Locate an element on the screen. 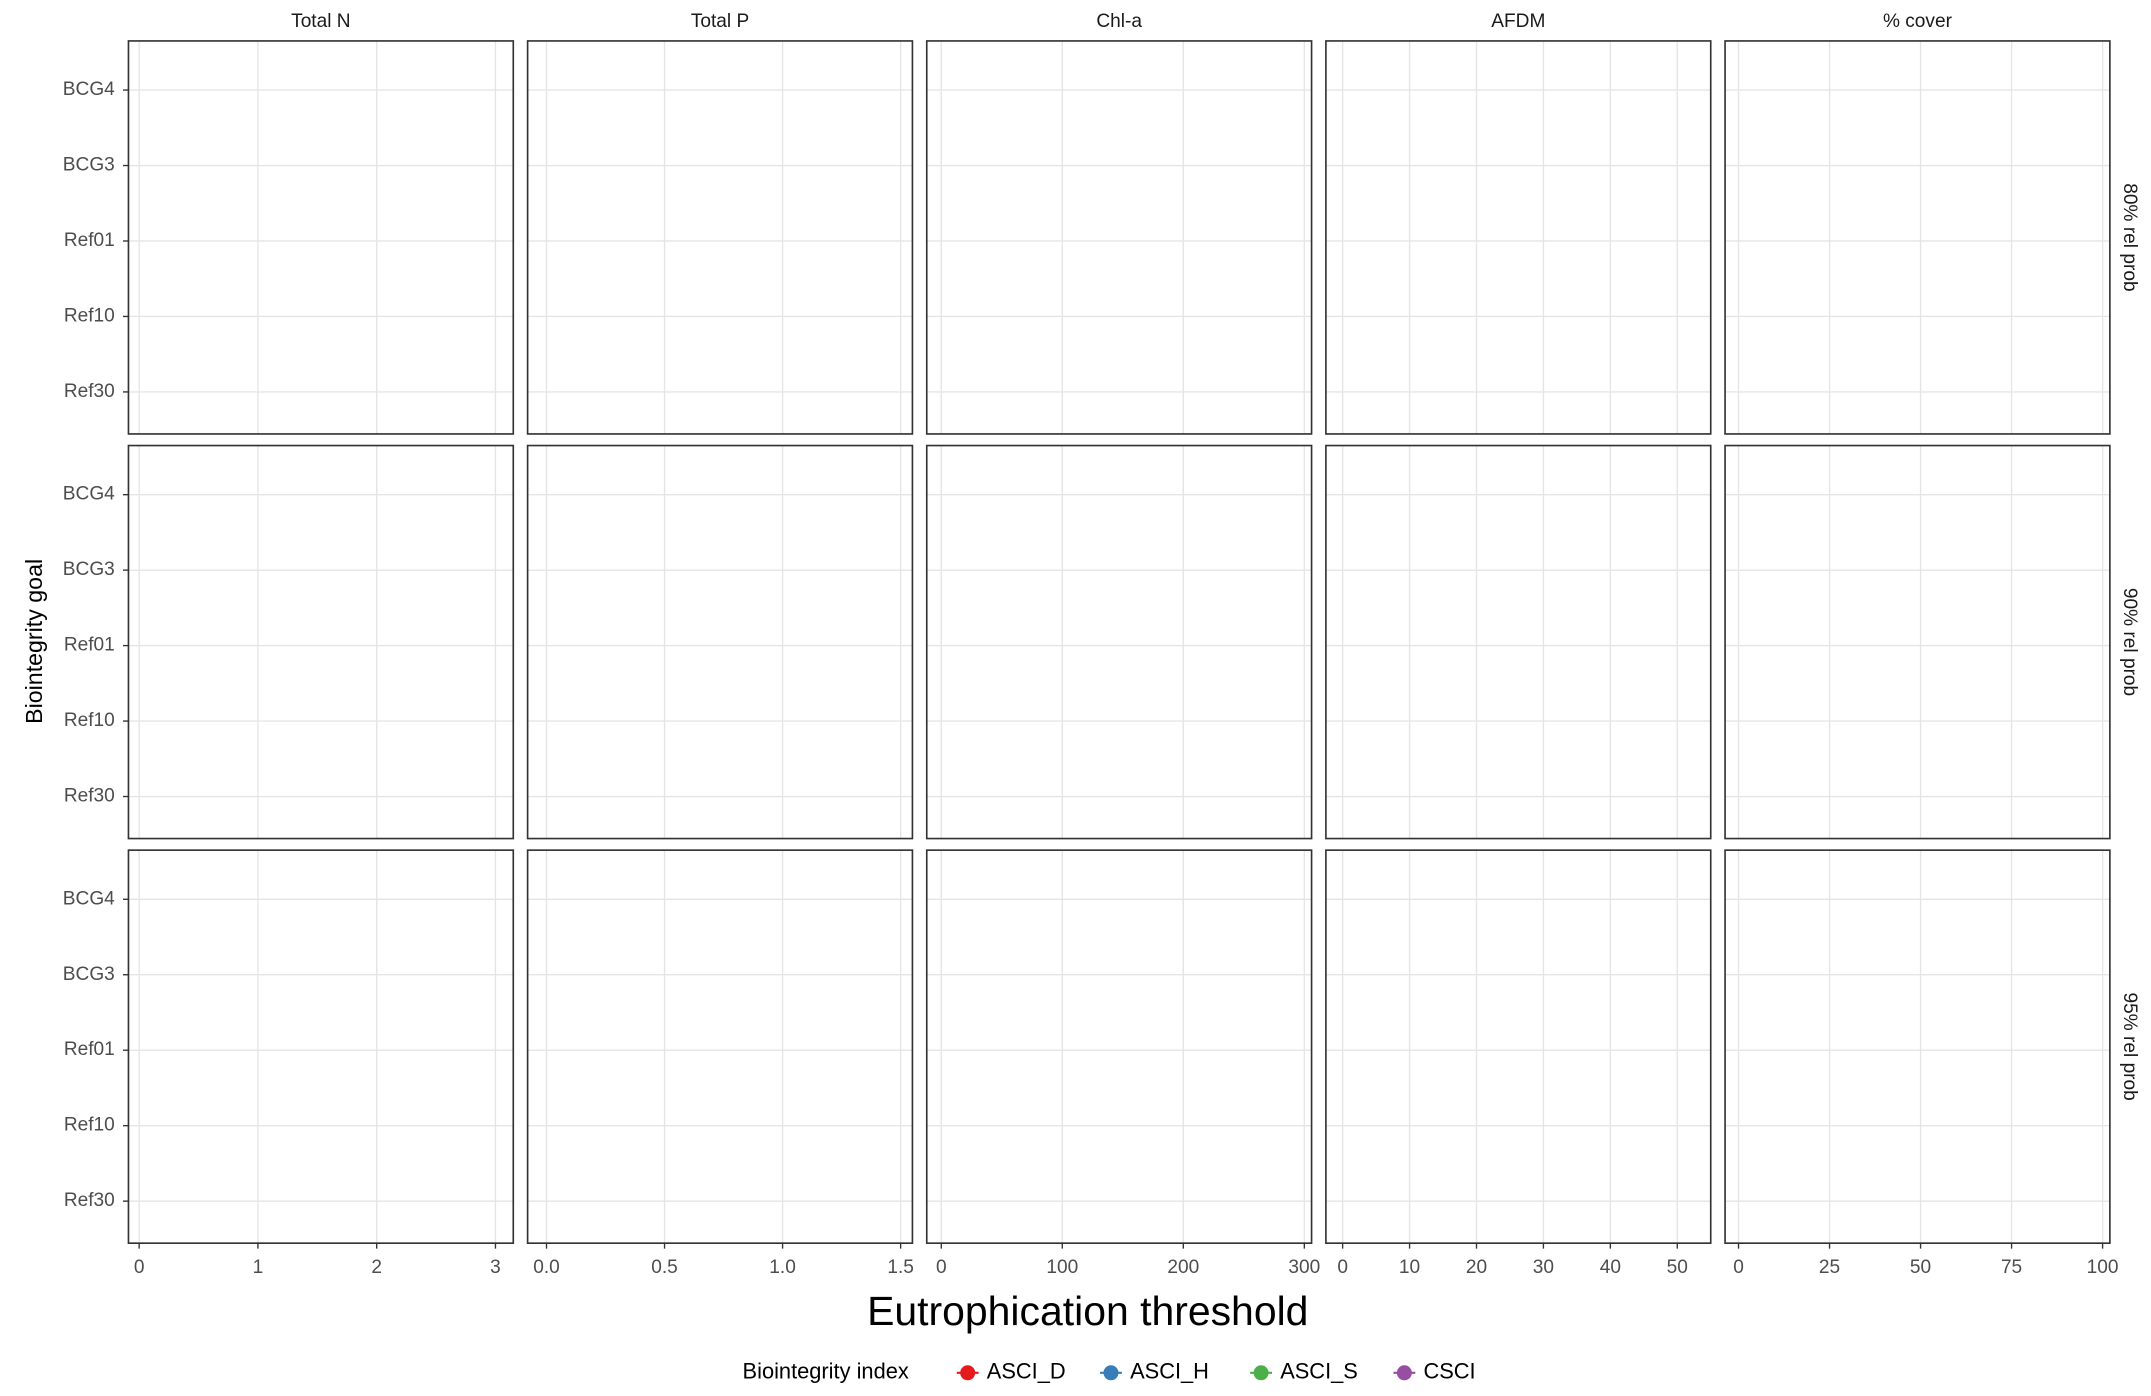  x-tick-label: 0.0 is located at coordinates (546, 1267).